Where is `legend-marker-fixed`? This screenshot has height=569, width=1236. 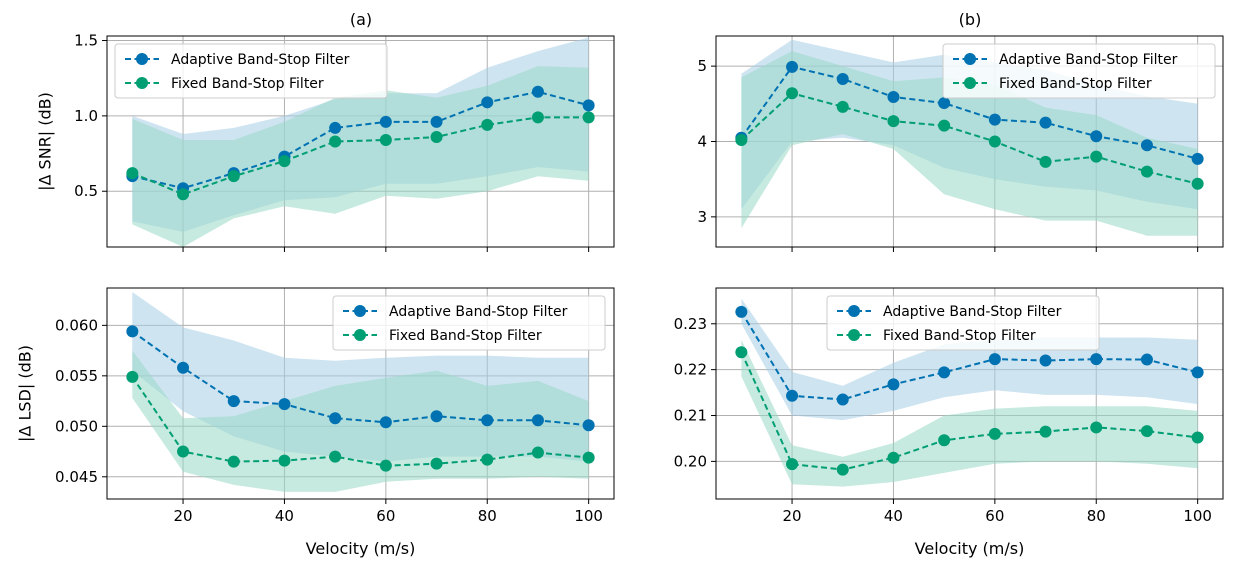
legend-marker-fixed is located at coordinates (970, 83).